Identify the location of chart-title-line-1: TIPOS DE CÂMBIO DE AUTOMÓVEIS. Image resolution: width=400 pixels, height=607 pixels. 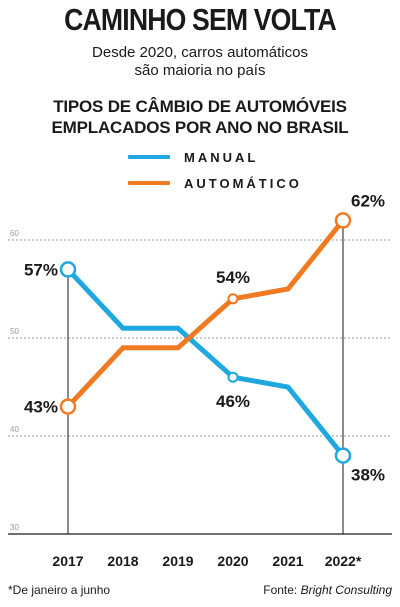
(200, 106).